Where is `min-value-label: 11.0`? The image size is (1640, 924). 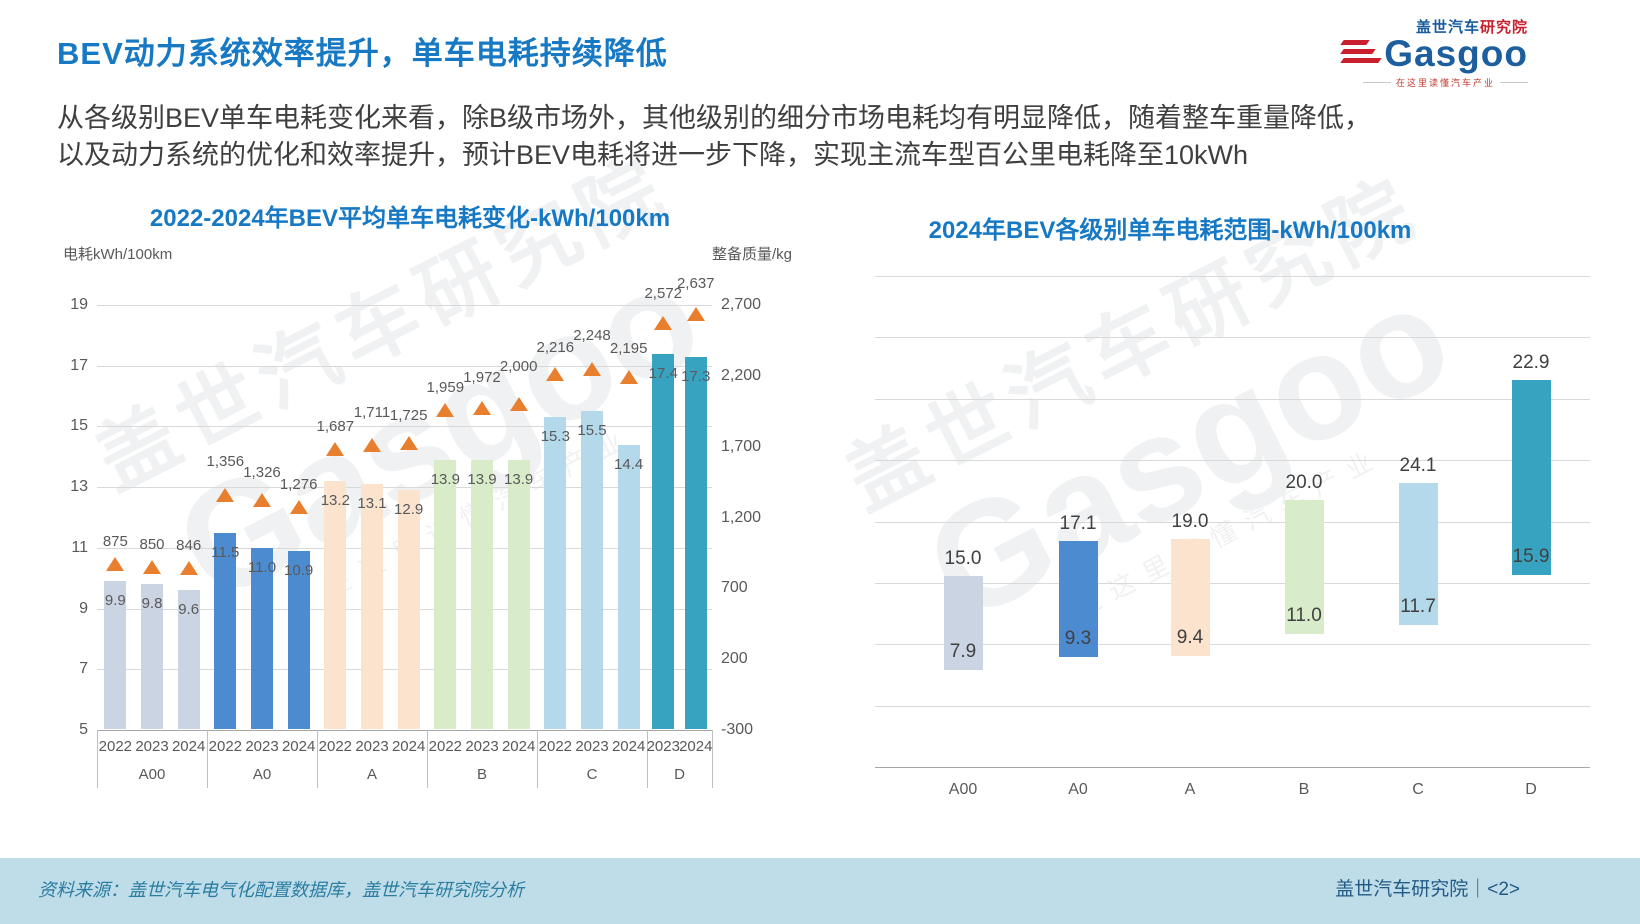 min-value-label: 11.0 is located at coordinates (1304, 615).